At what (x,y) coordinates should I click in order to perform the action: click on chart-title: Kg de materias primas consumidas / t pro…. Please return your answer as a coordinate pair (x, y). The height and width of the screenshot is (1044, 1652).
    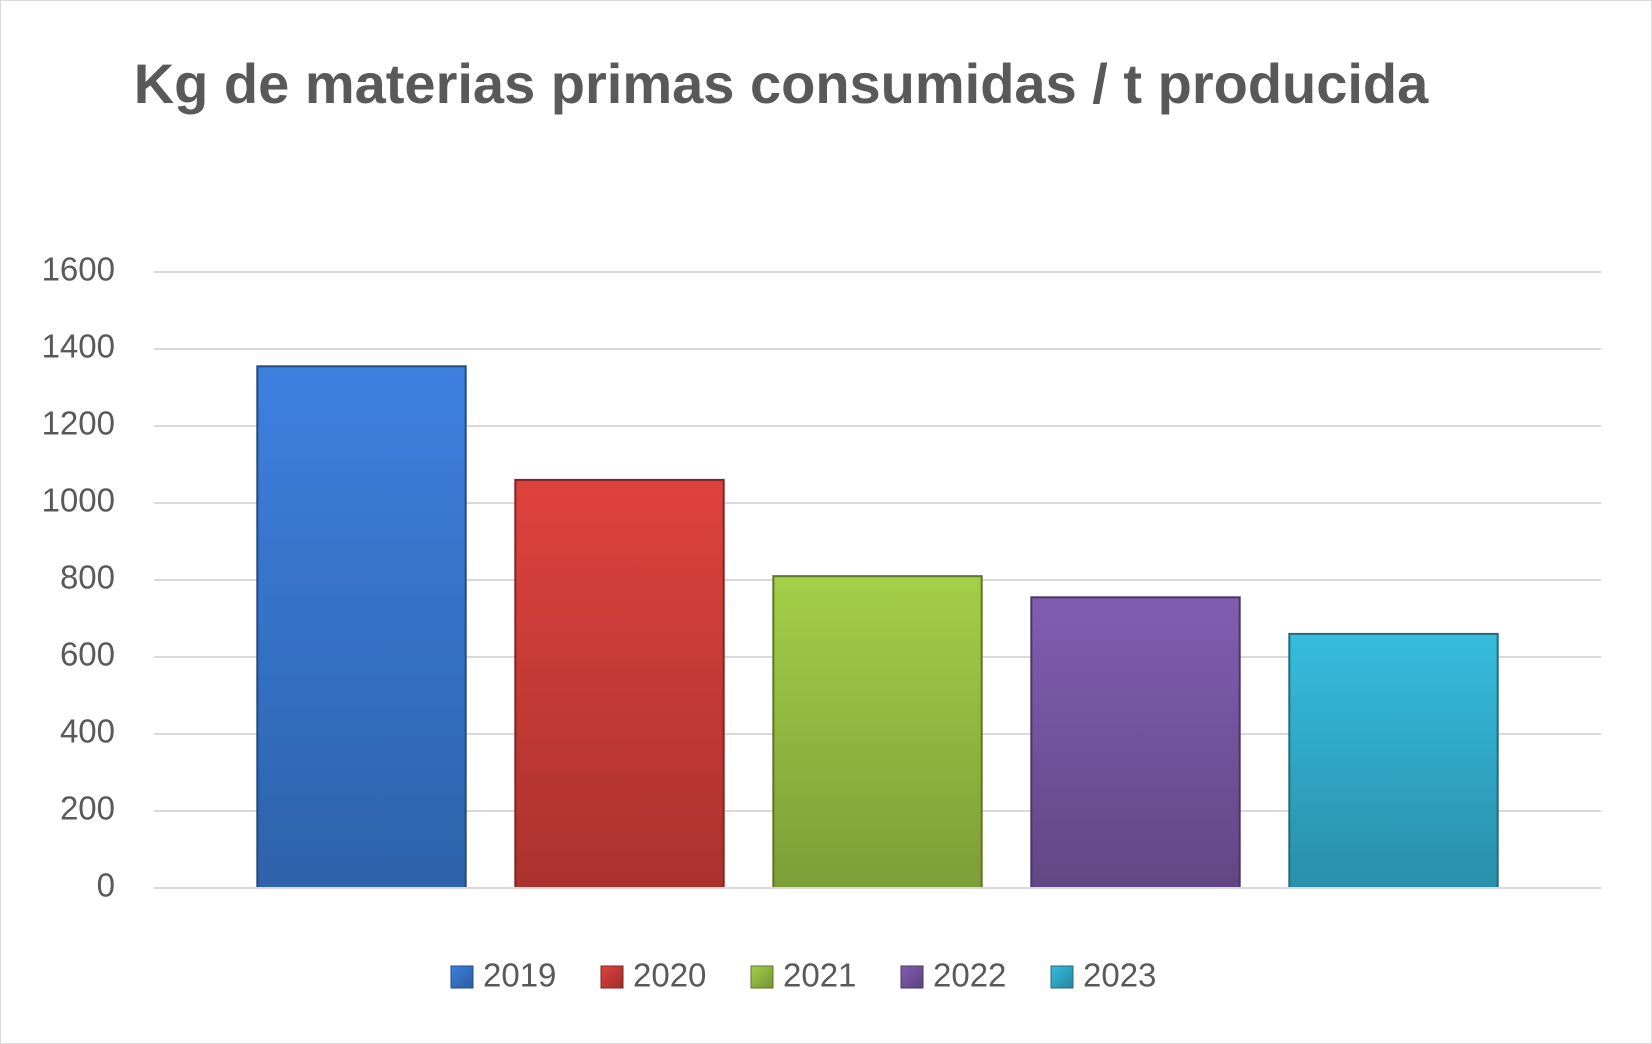
    Looking at the image, I should click on (781, 83).